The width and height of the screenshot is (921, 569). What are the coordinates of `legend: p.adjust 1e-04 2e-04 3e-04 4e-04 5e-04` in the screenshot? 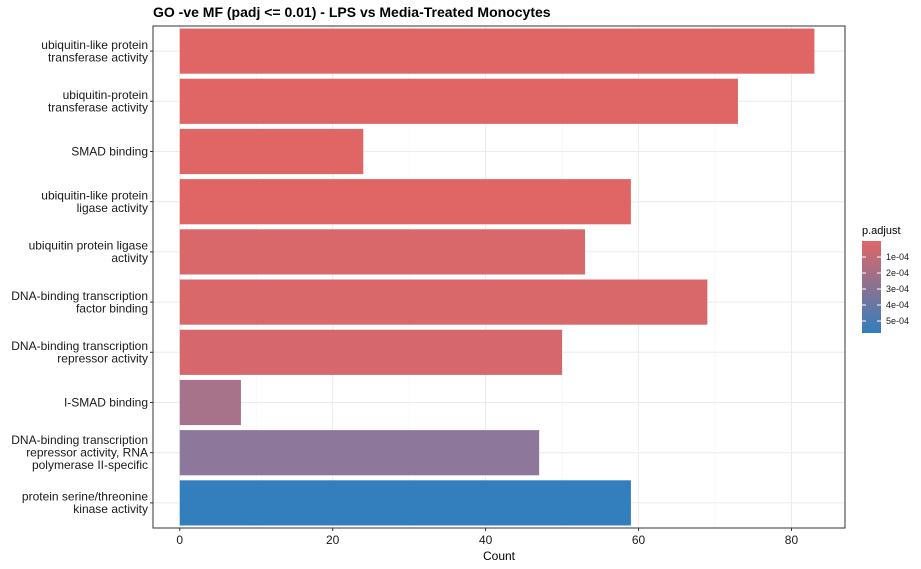 It's located at (885, 279).